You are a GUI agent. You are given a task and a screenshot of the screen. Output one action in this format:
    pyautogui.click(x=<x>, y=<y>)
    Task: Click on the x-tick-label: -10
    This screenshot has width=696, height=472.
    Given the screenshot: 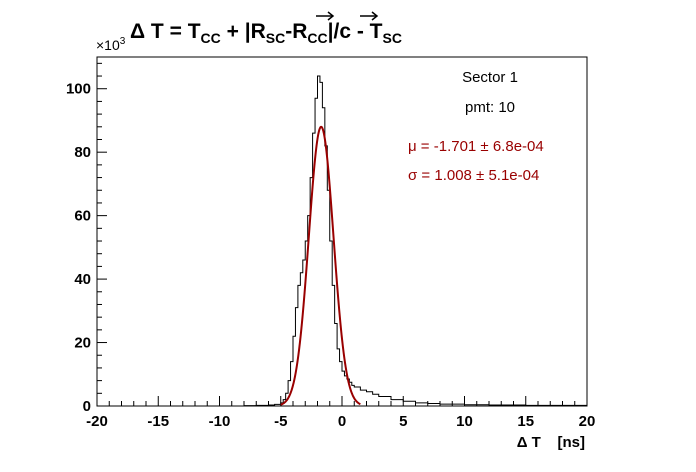 What is the action you would take?
    pyautogui.click(x=220, y=421)
    